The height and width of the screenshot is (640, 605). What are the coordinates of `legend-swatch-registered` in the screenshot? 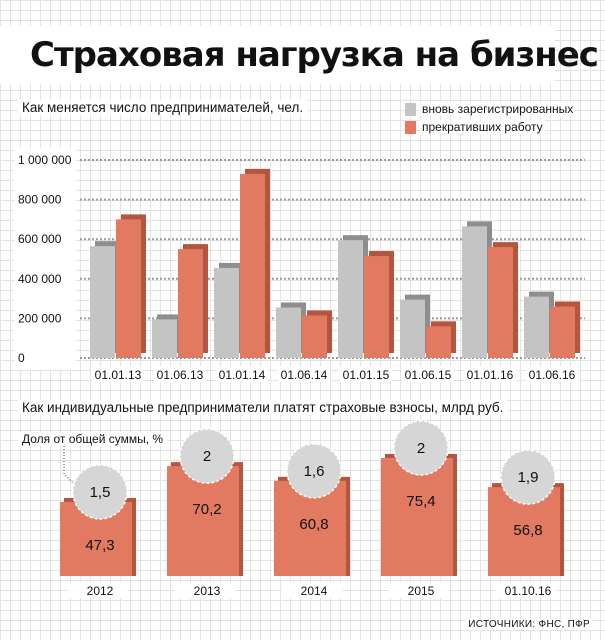 It's located at (410, 109).